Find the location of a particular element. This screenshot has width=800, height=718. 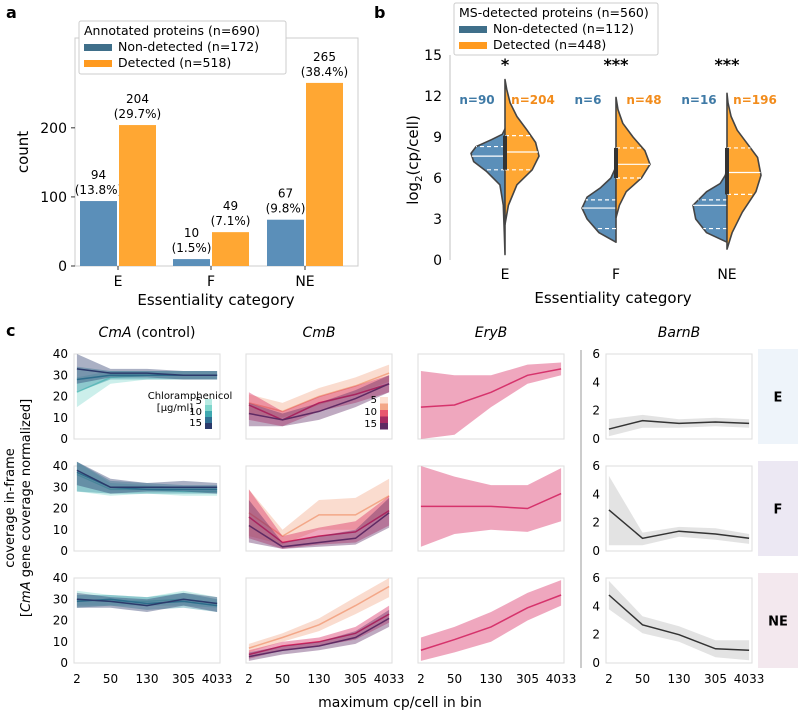

n-detected: n=204 is located at coordinates (533, 100).